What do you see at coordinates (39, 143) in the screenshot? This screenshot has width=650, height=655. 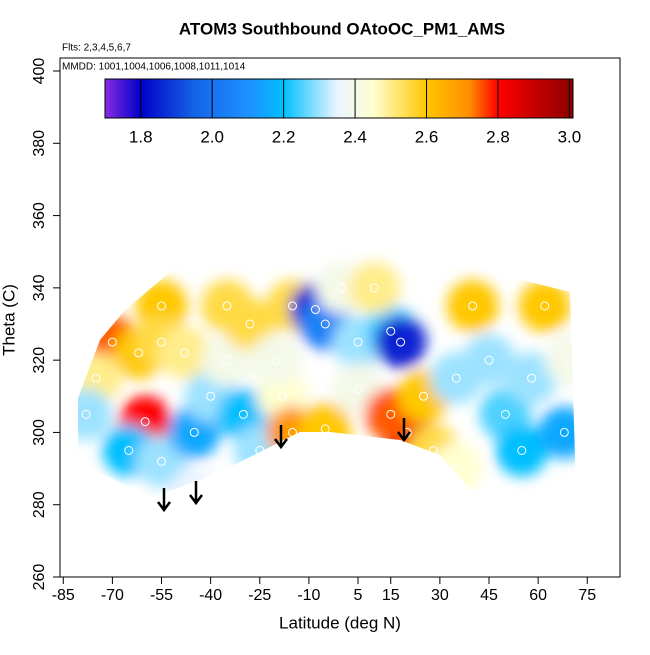 I see `y-tick-label: 380` at bounding box center [39, 143].